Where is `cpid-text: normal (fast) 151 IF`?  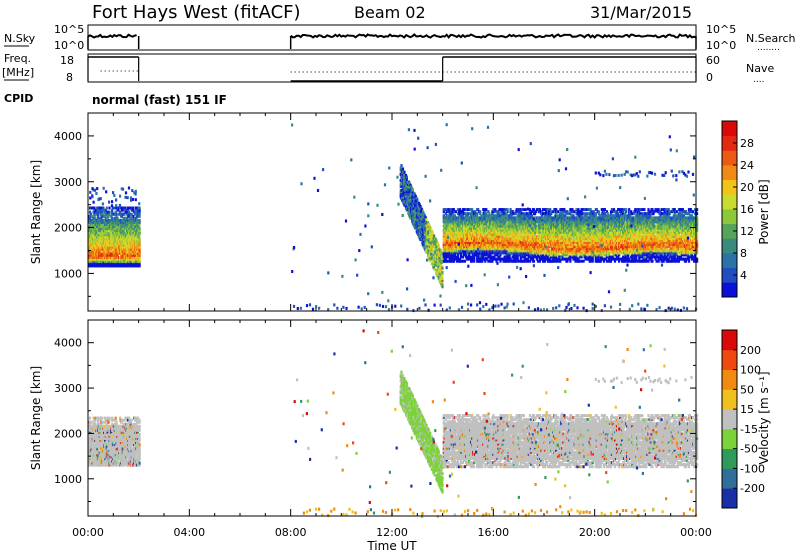
cpid-text: normal (fast) 151 IF is located at coordinates (159, 100).